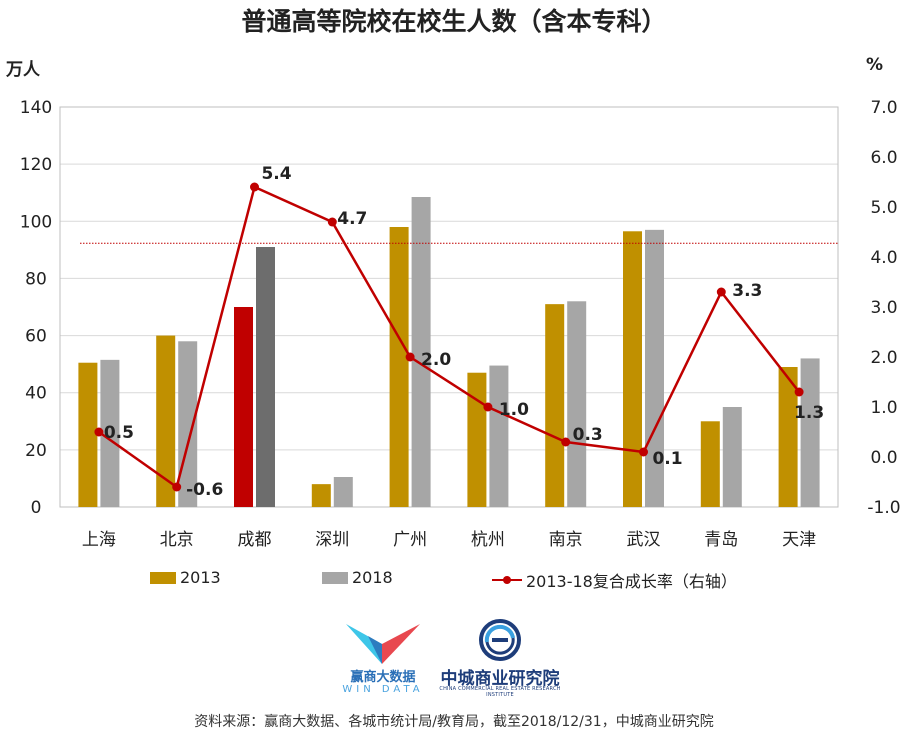 Image resolution: width=908 pixels, height=731 pixels. Describe the element at coordinates (883, 208) in the screenshot. I see `right-tick-label: 5.0` at that location.